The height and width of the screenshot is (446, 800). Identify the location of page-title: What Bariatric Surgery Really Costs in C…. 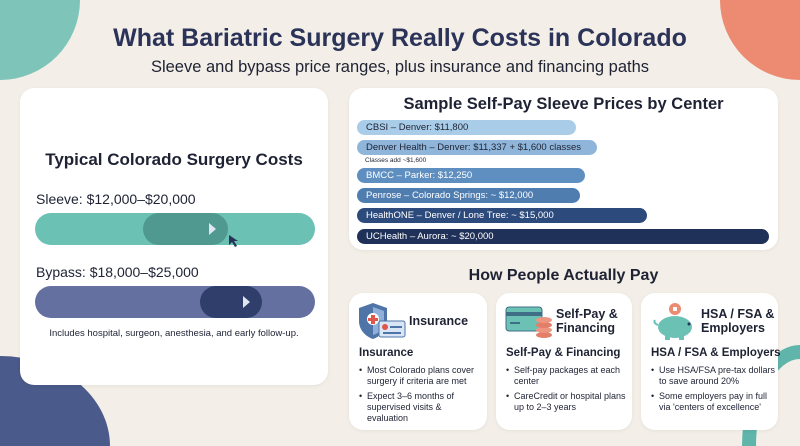
(400, 38).